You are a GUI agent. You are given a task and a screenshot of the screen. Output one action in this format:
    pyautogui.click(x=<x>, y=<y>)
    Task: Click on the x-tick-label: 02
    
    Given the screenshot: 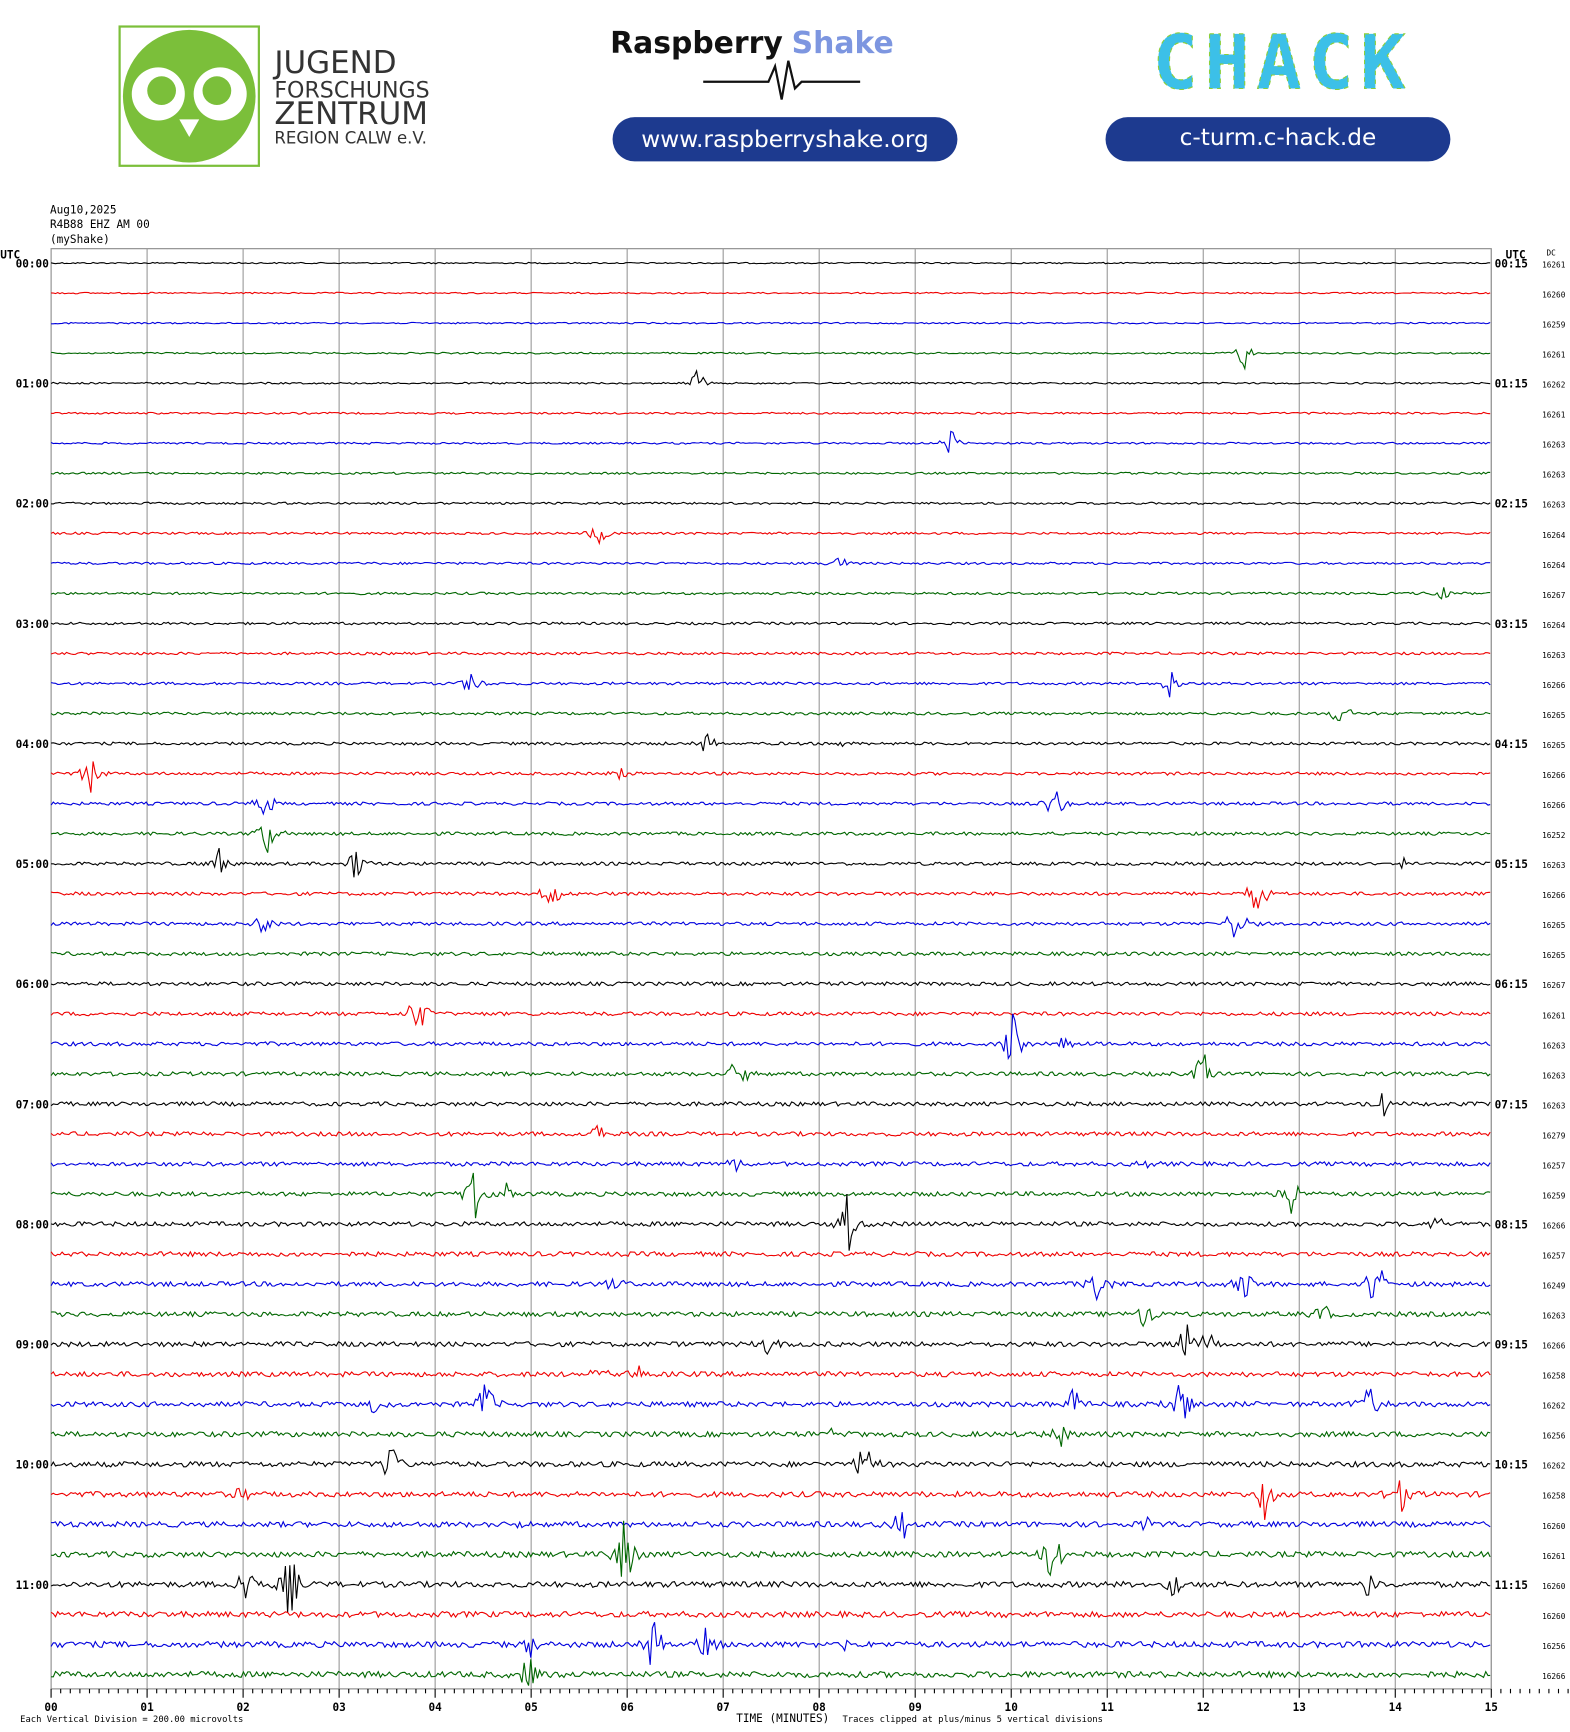 What is the action you would take?
    pyautogui.click(x=242, y=1707)
    